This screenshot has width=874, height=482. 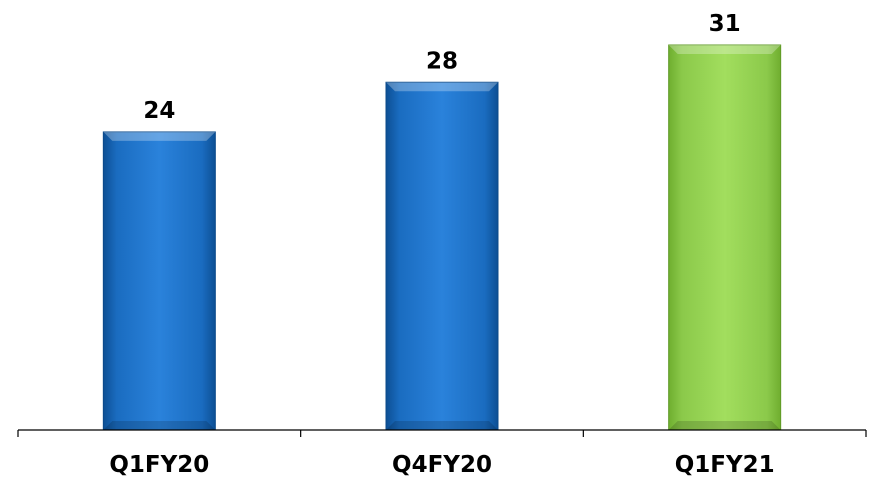 What do you see at coordinates (442, 465) in the screenshot?
I see `x-tick-label-q4fy20: Q4FY20` at bounding box center [442, 465].